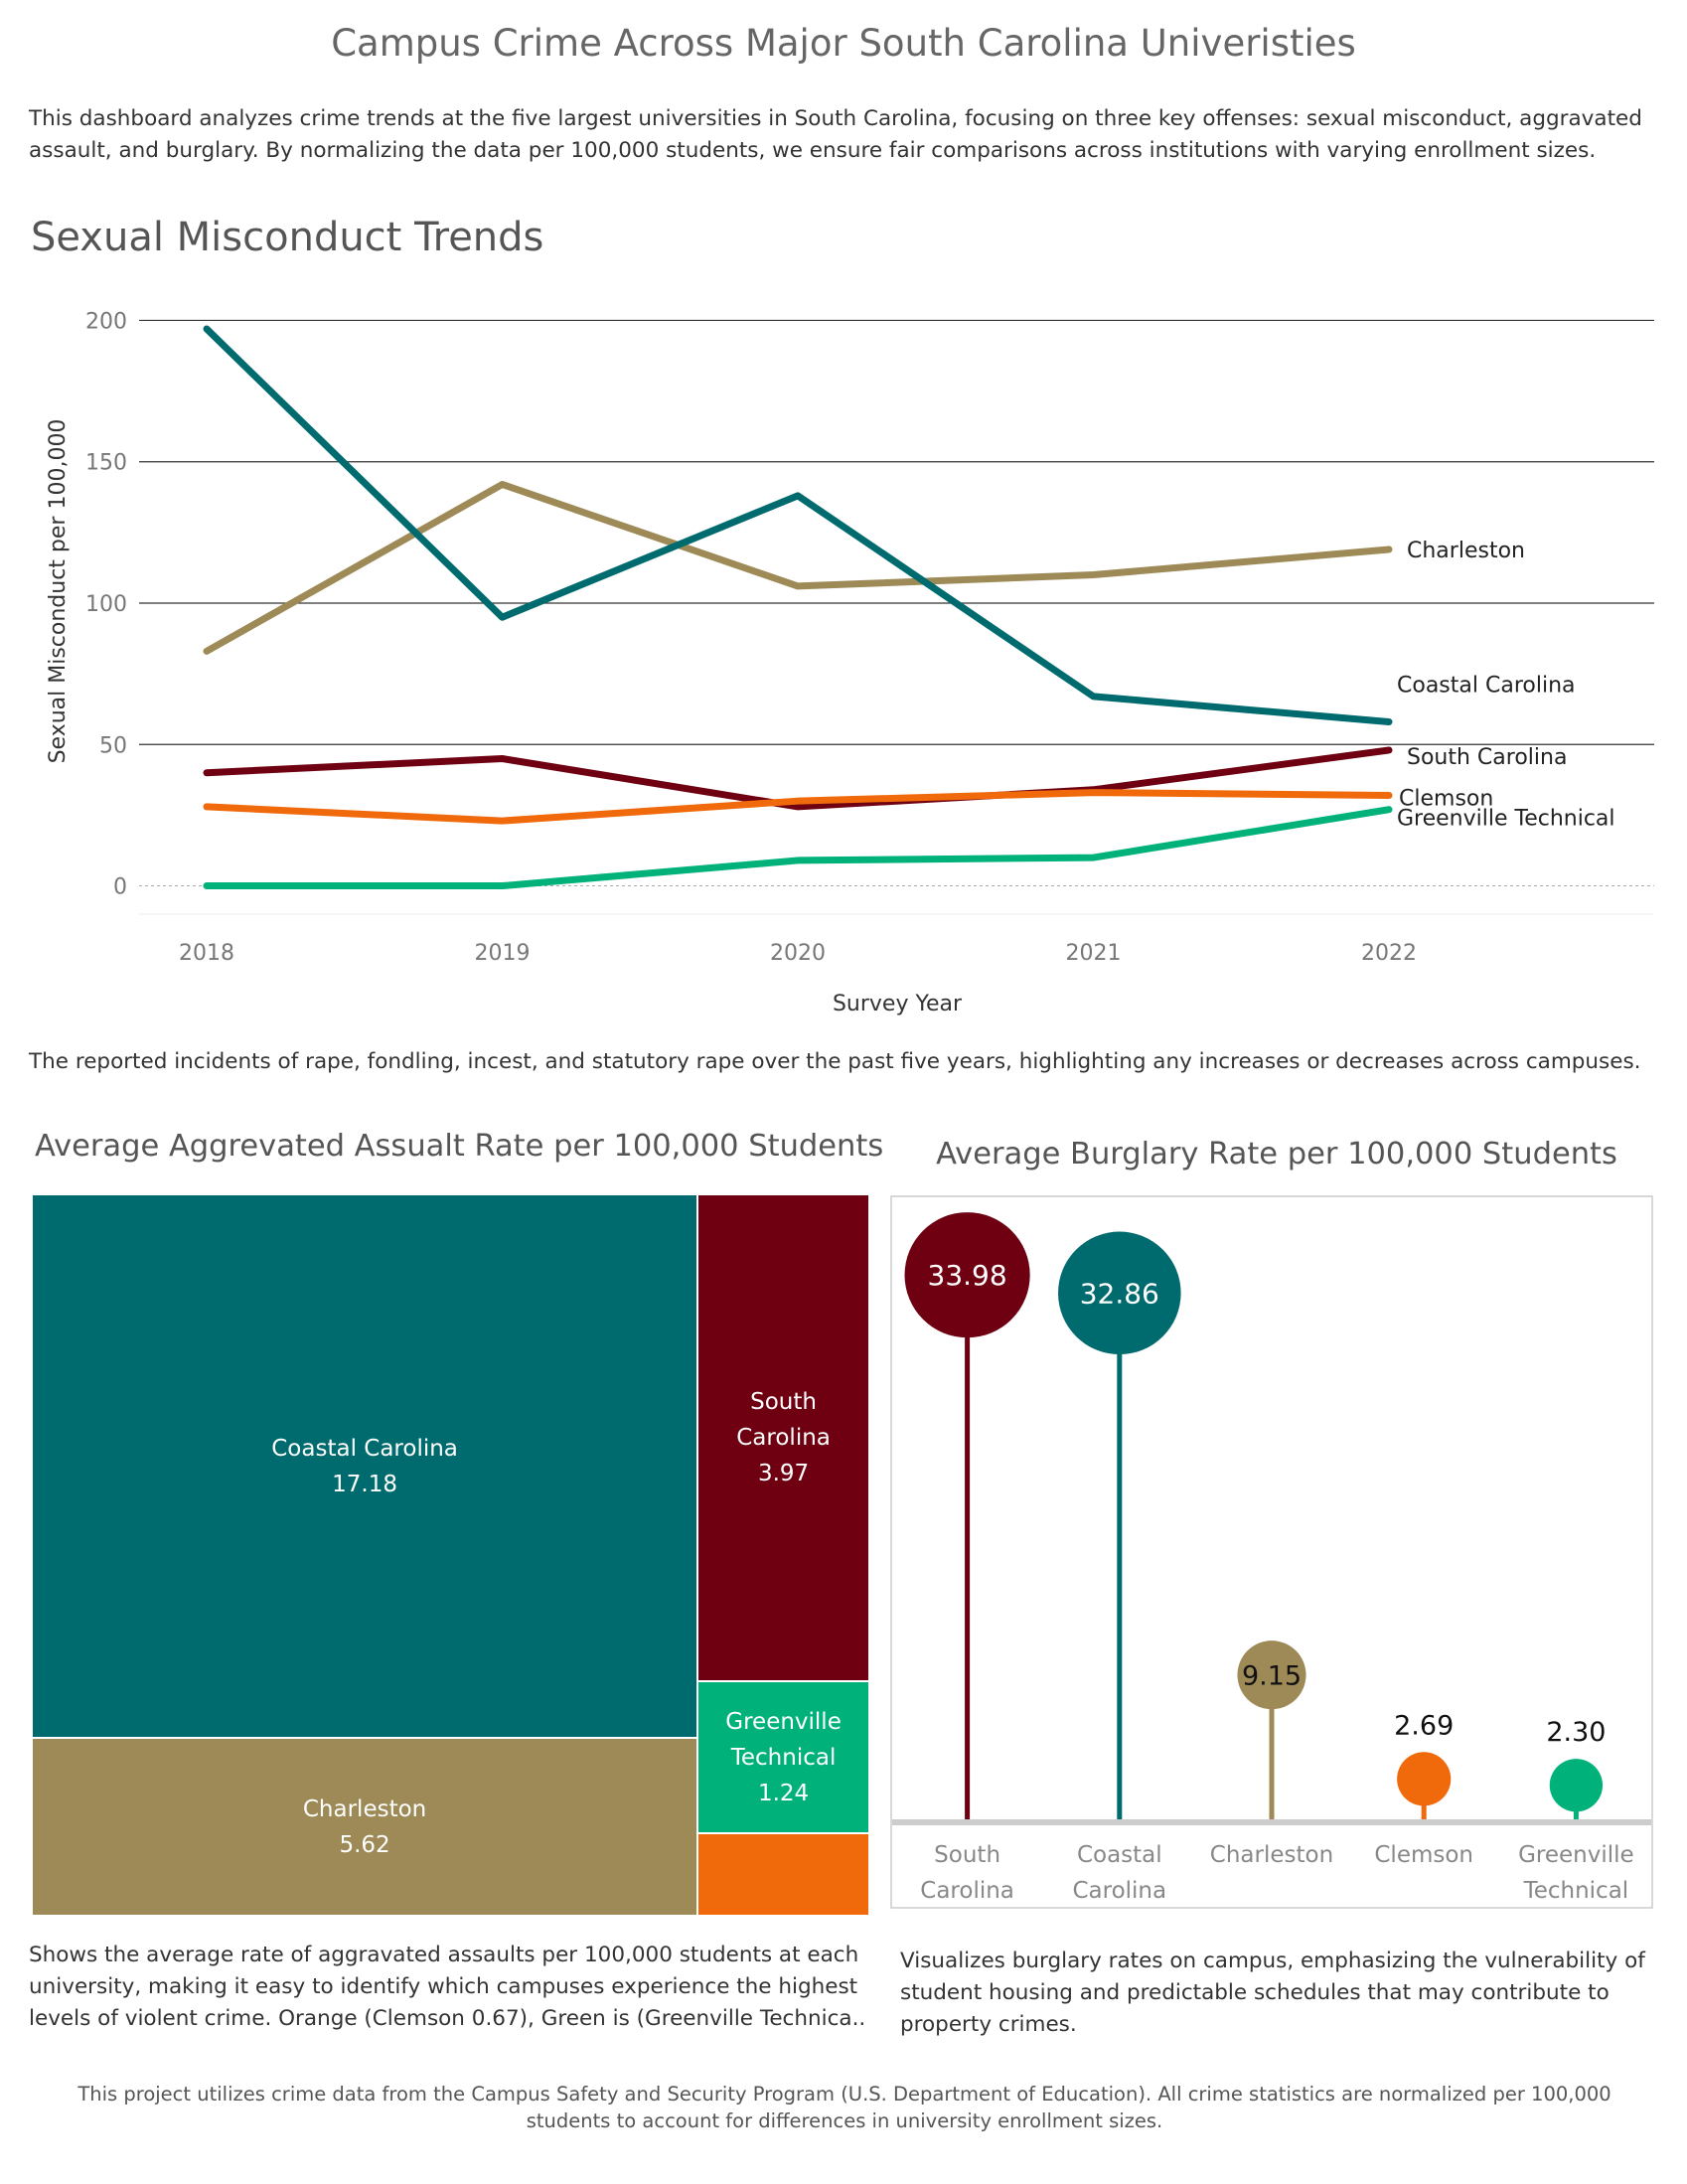  What do you see at coordinates (783, 1793) in the screenshot?
I see `treemap-value: 1.24` at bounding box center [783, 1793].